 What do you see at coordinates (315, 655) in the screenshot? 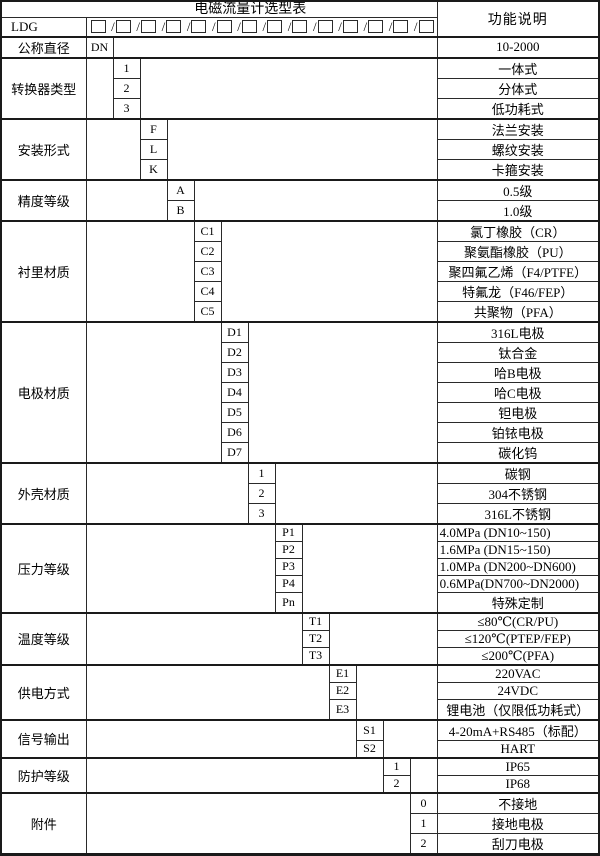
I see `code-cell: T3` at bounding box center [315, 655].